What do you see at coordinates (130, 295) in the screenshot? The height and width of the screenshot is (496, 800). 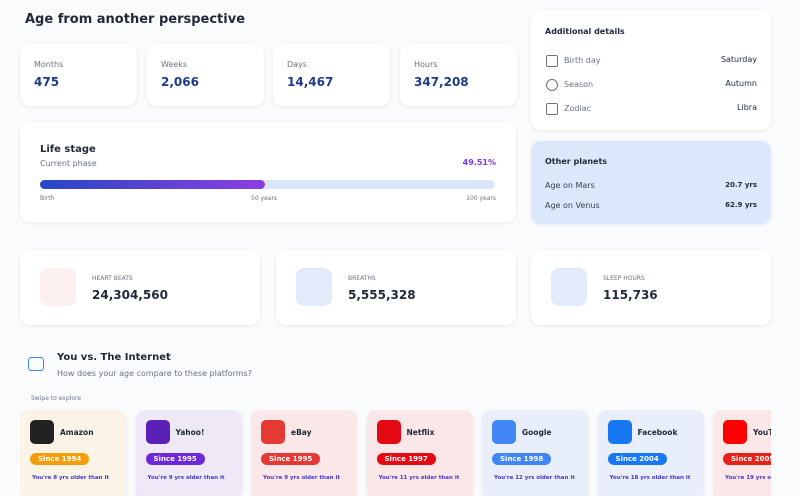 I see `vital-value: 24,304,560` at bounding box center [130, 295].